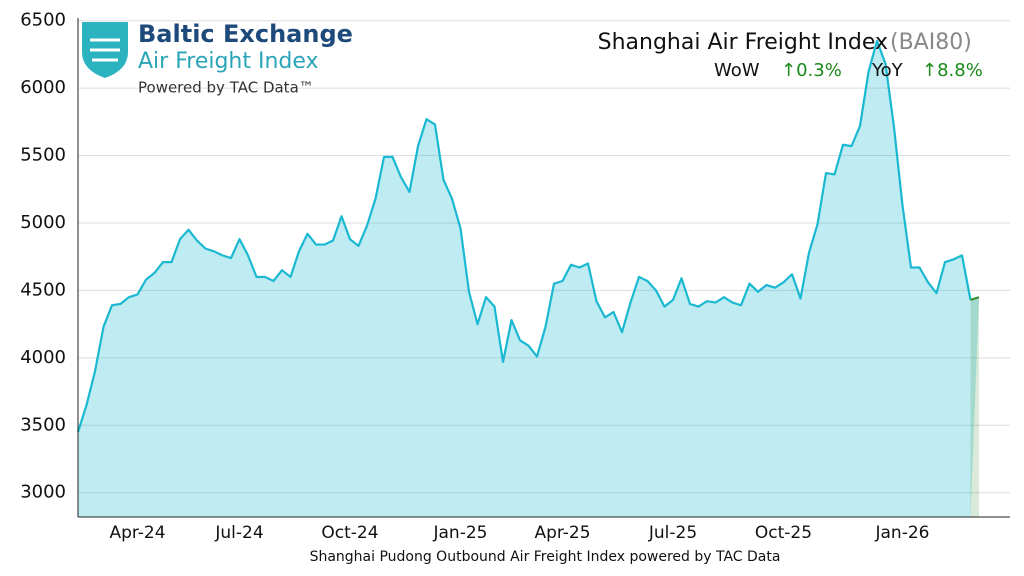  Describe the element at coordinates (43, 289) in the screenshot. I see `y-tick-label: 4500` at that location.